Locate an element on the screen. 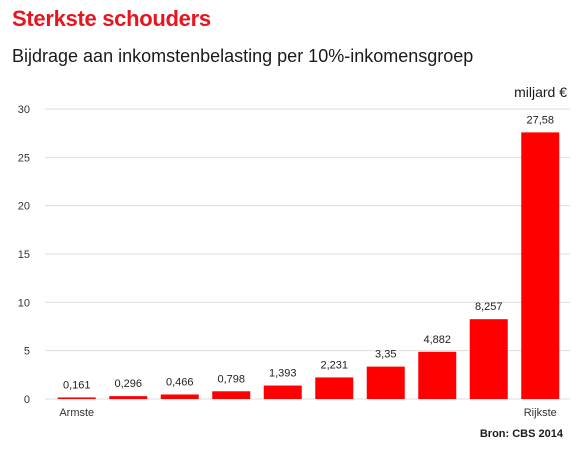  chart-title: Sterkste schouders is located at coordinates (111, 18).